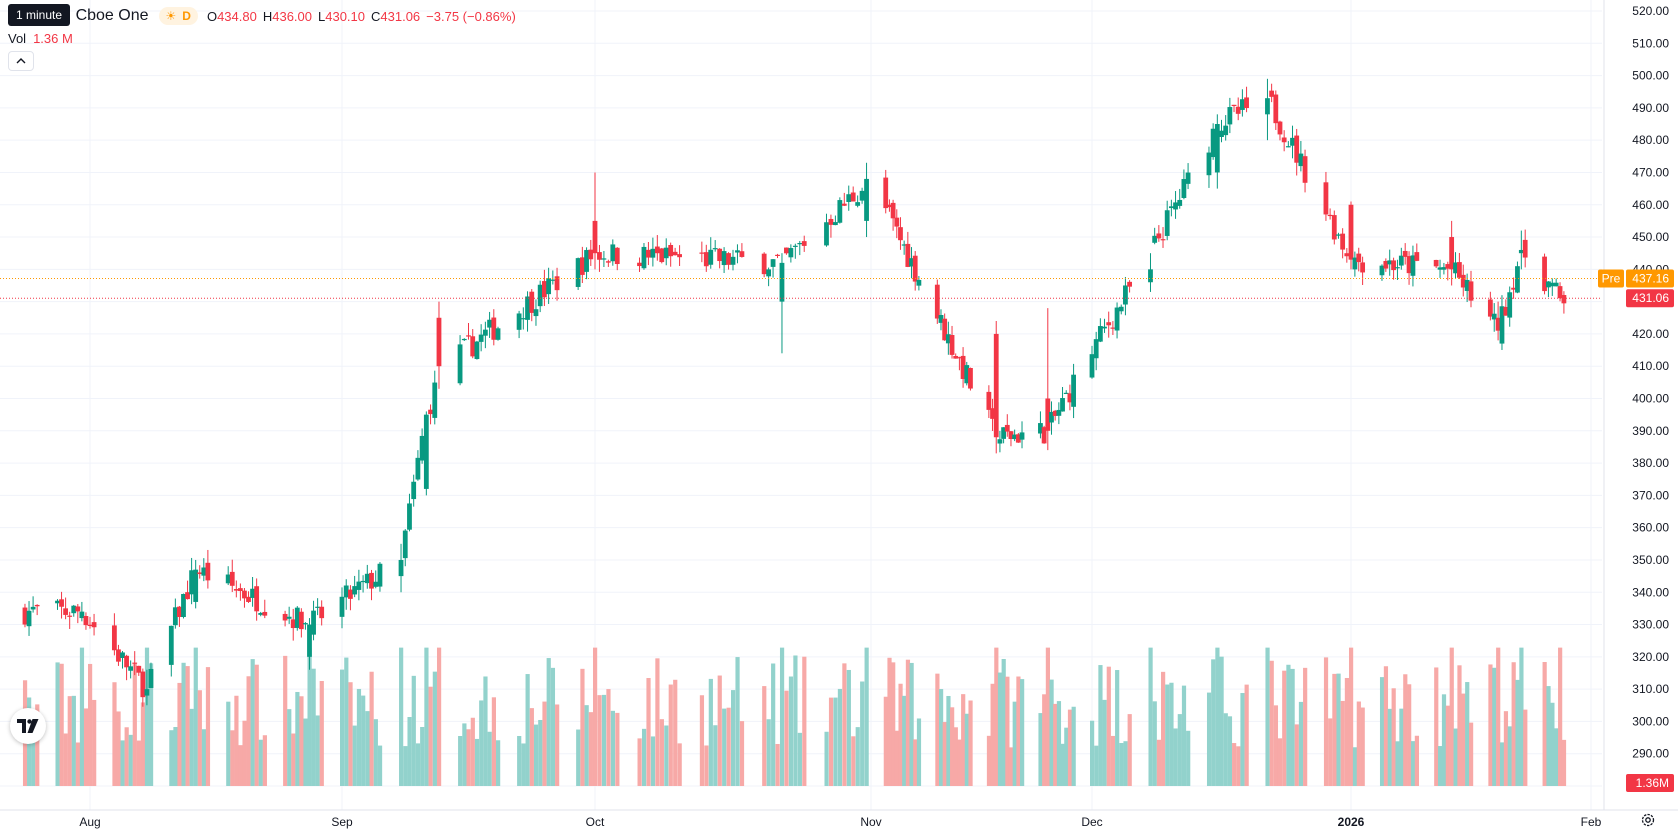  What do you see at coordinates (178, 16) in the screenshot?
I see `session-badge: ☀ D` at bounding box center [178, 16].